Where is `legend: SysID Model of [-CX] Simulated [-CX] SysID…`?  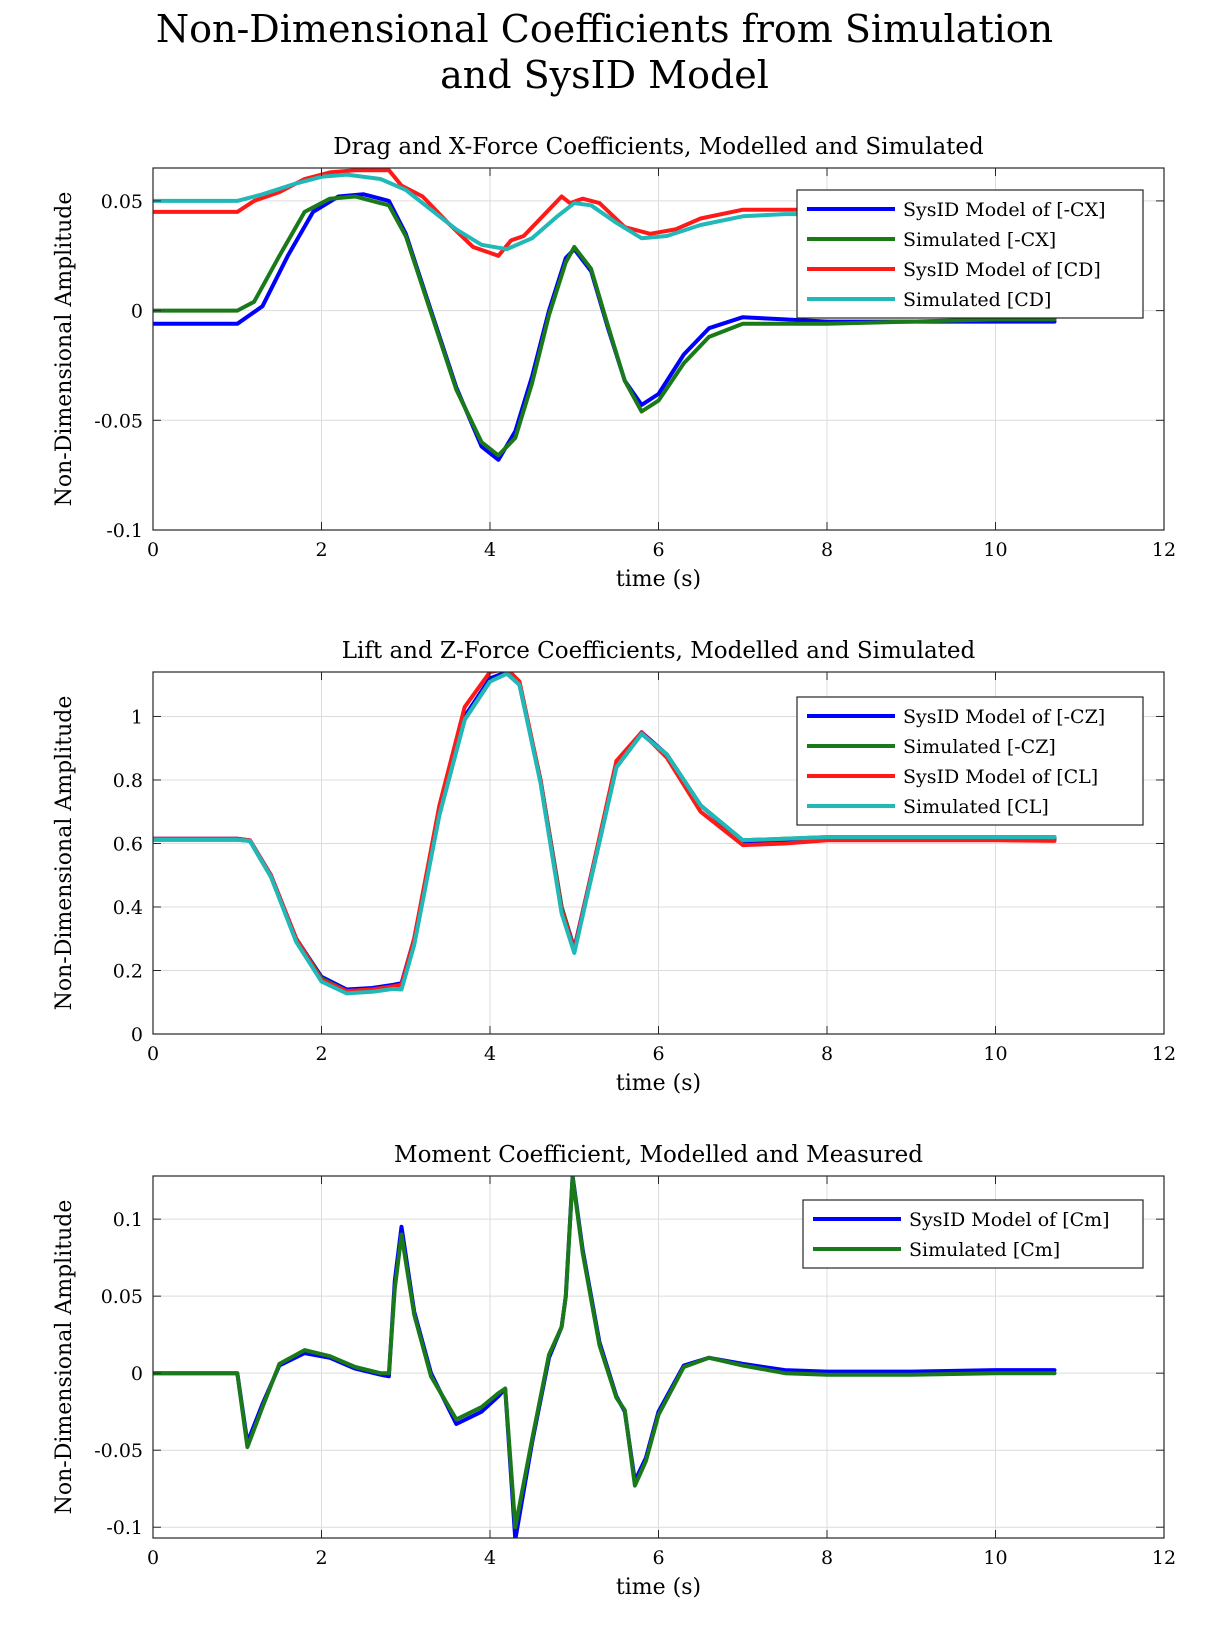 legend: SysID Model of [-CX] Simulated [-CX] SysID… is located at coordinates (970, 254).